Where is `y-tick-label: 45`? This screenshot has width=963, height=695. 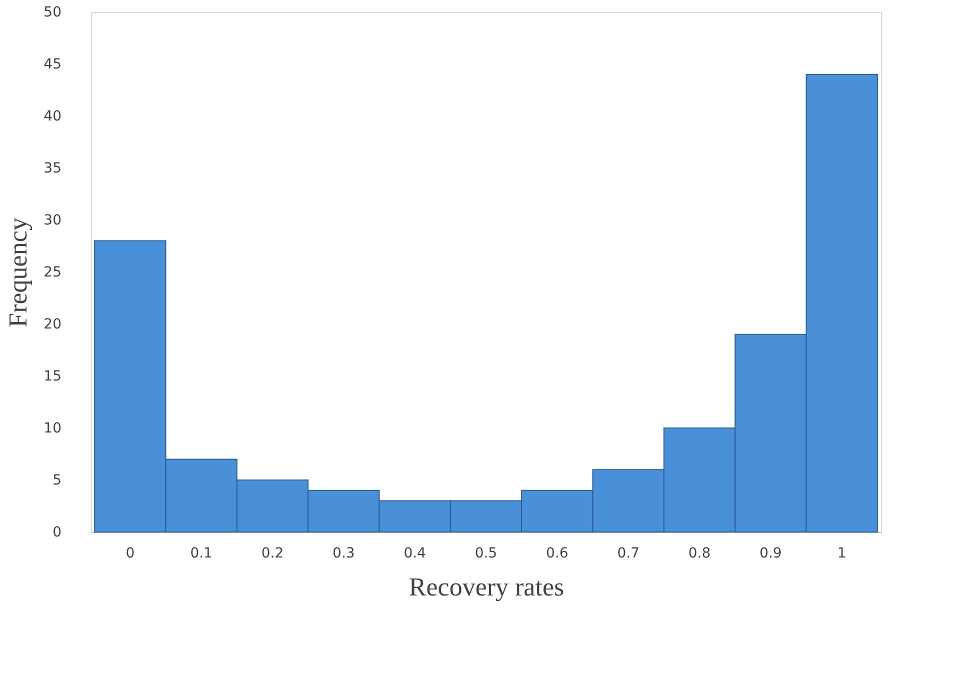 y-tick-label: 45 is located at coordinates (53, 64).